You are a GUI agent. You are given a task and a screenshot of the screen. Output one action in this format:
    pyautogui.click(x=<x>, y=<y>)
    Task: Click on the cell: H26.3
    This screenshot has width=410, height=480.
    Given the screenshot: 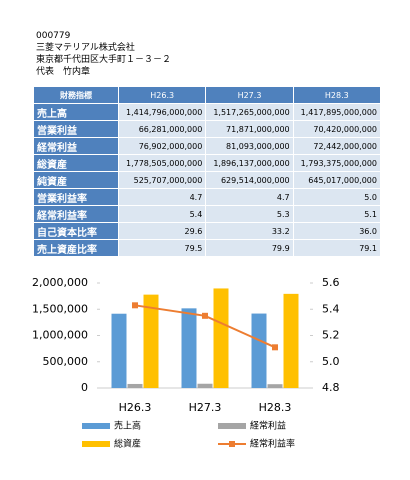 What is the action you would take?
    pyautogui.click(x=162, y=95)
    